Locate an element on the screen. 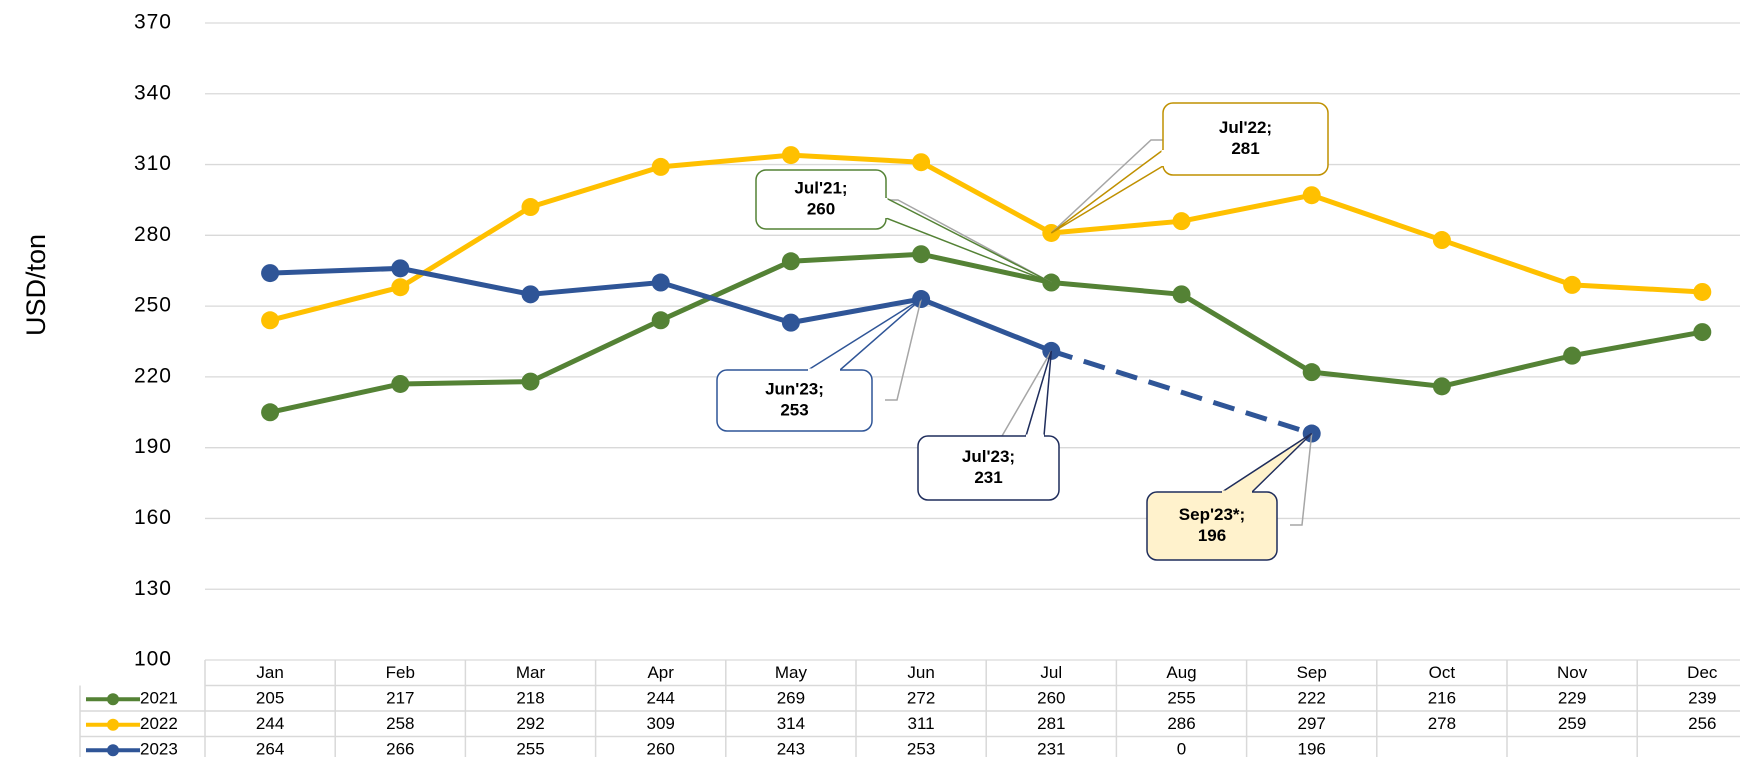 The height and width of the screenshot is (757, 1740). y-axis-label: USD/ton is located at coordinates (36, 285).